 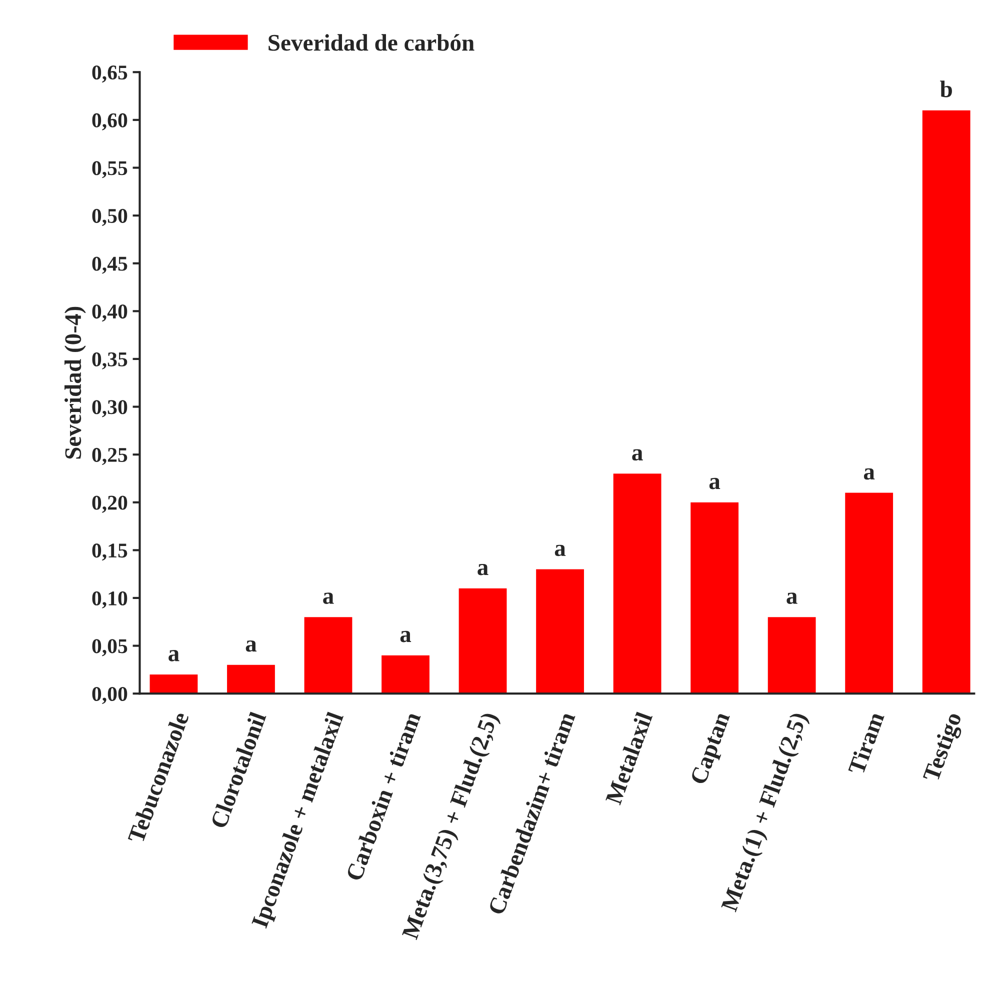 What do you see at coordinates (110, 313) in the screenshot?
I see `y-tick-label: 0,40` at bounding box center [110, 313].